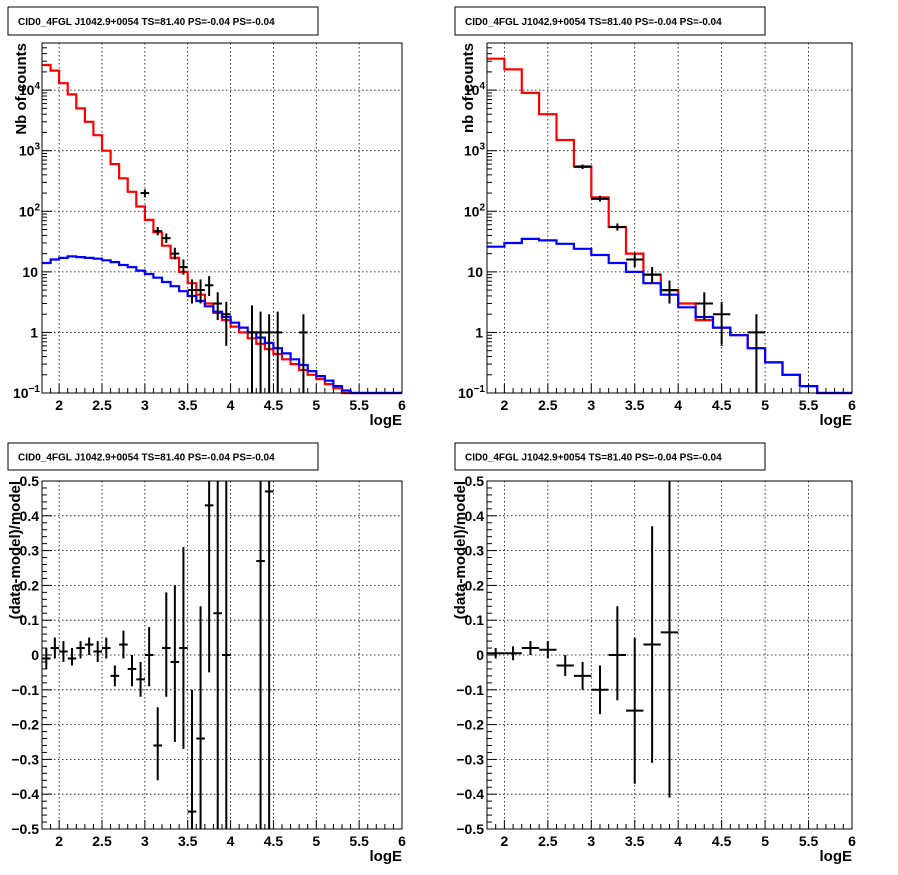 This screenshot has height=875, width=898. I want to click on title-box, so click(163, 456).